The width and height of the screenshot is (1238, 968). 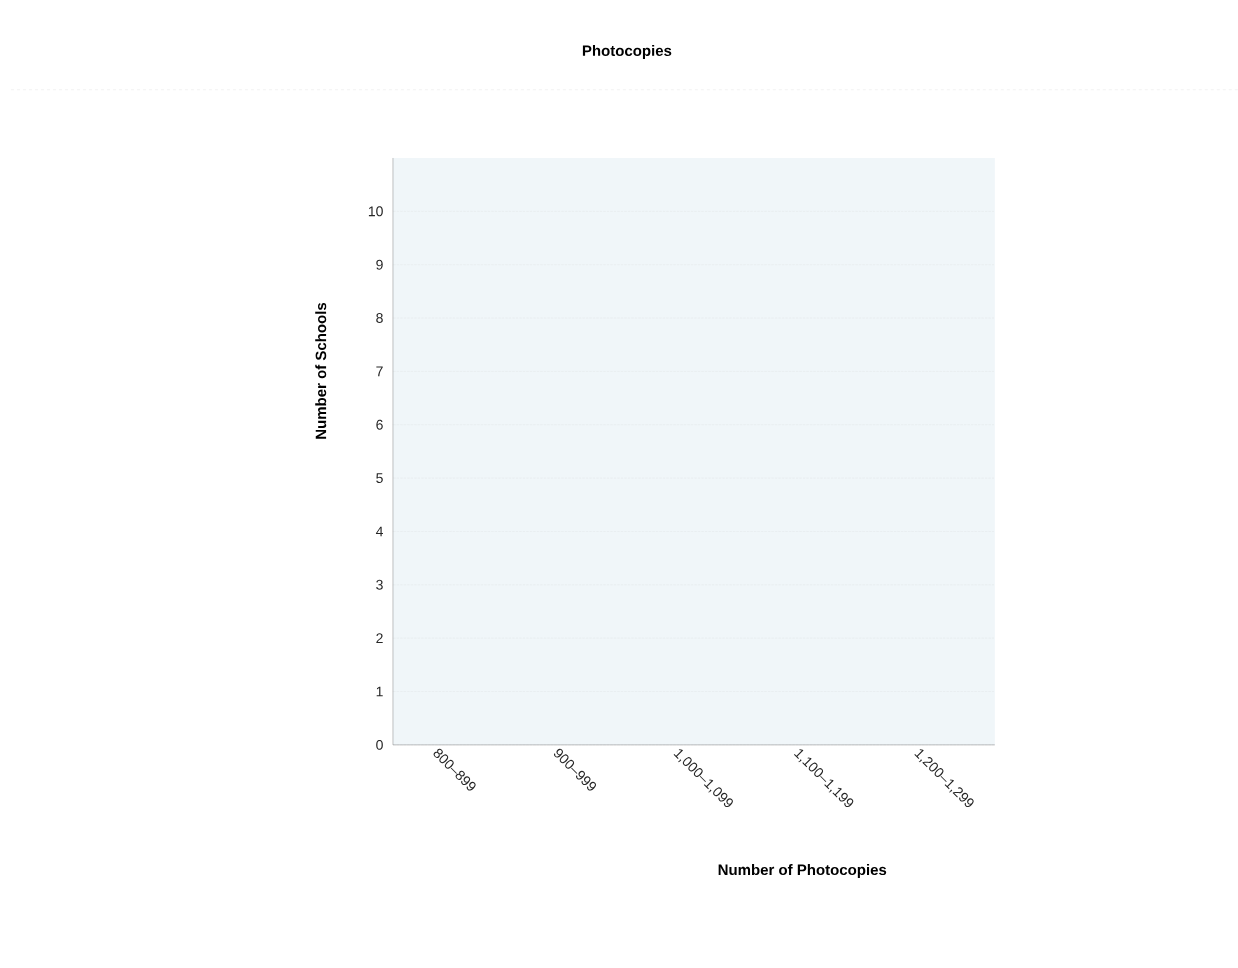 I want to click on x-axis-title: Number of Photocopies, so click(x=802, y=871).